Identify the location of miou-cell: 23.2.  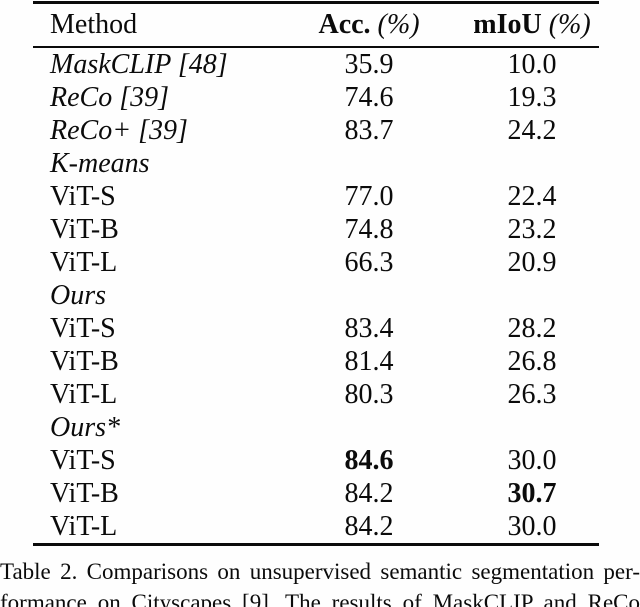
(532, 229).